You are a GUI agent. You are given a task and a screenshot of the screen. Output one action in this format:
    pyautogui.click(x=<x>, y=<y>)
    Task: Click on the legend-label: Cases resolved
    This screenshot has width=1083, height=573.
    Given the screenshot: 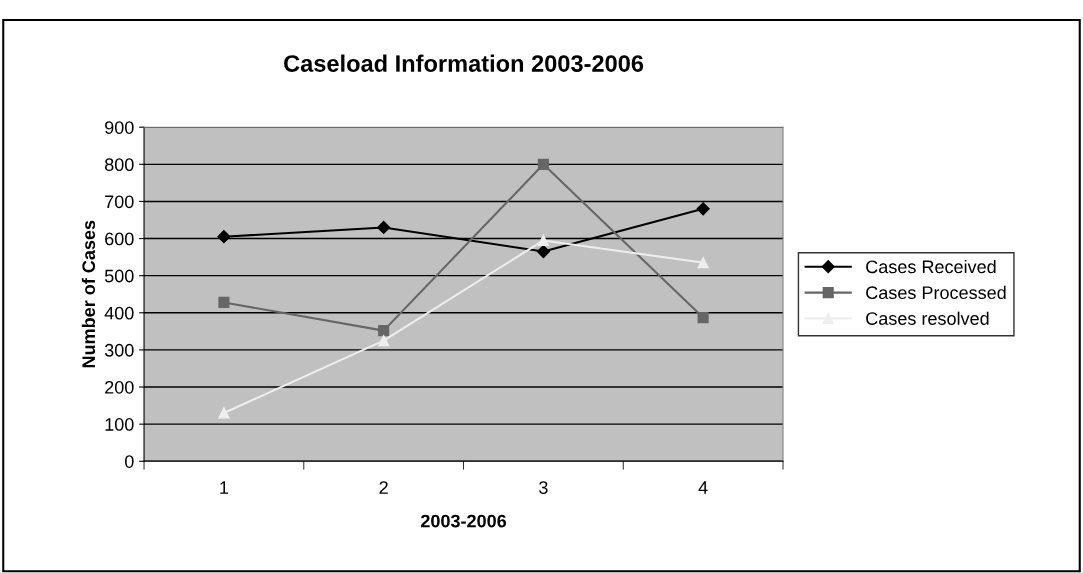 What is the action you would take?
    pyautogui.click(x=927, y=318)
    